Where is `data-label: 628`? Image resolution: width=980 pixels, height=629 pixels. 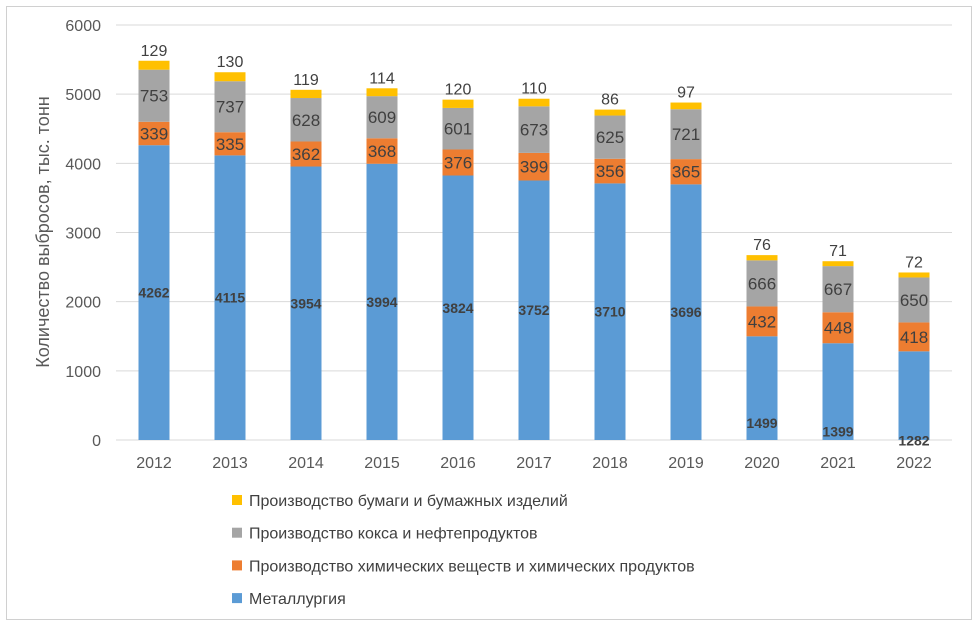 data-label: 628 is located at coordinates (306, 120).